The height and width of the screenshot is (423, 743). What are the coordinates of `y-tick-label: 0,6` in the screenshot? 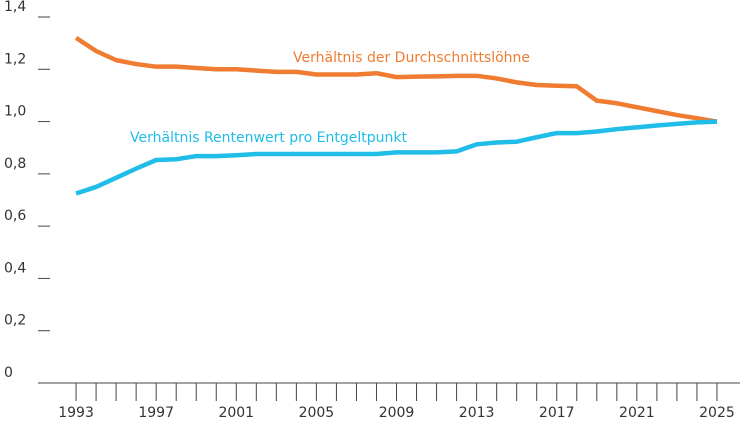 It's located at (15, 216).